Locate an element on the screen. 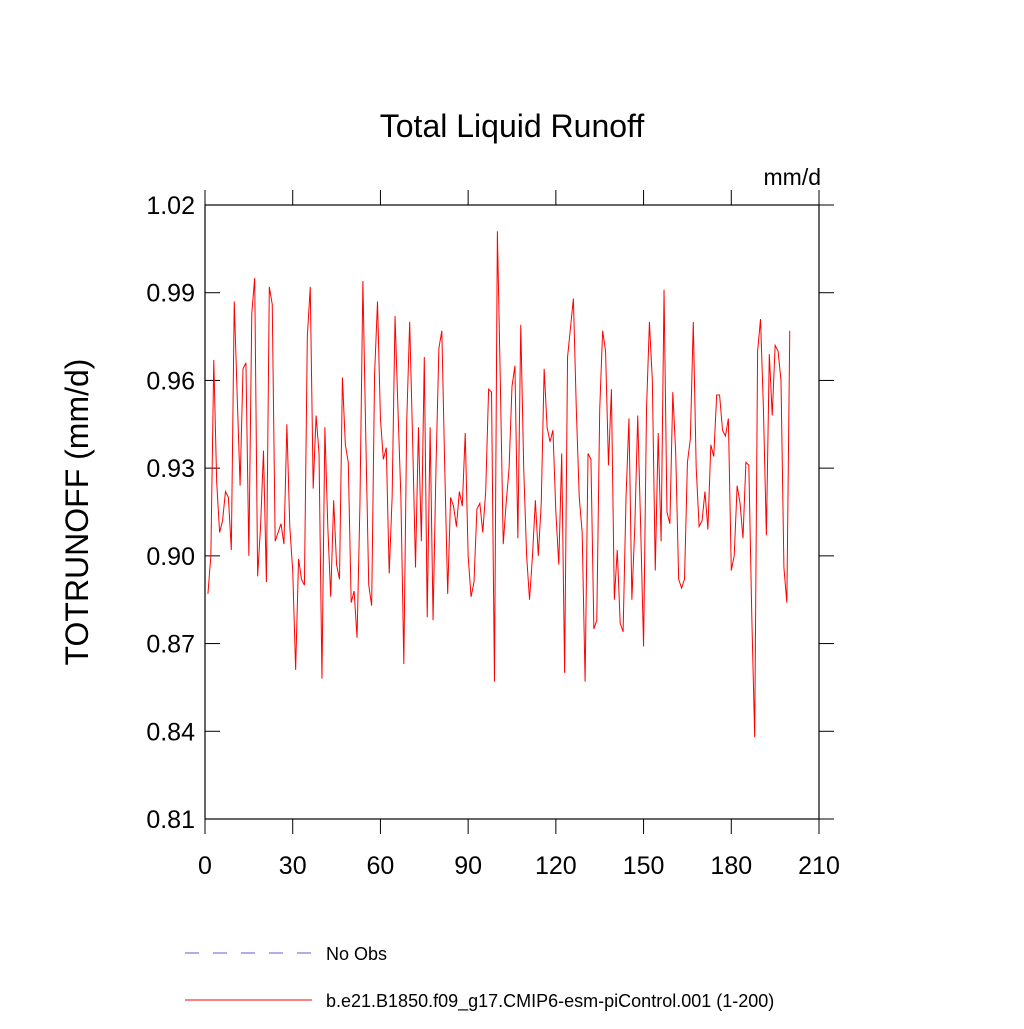 This screenshot has height=1029, width=1024. y-tick-label: 0.81 is located at coordinates (170, 820).